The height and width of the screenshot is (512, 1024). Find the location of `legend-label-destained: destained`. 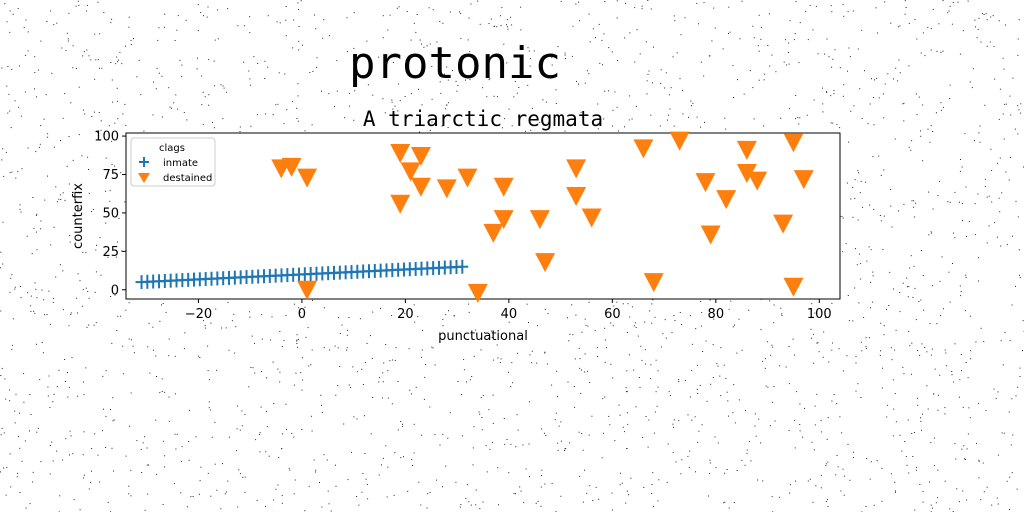

legend-label-destained: destained is located at coordinates (187, 178).